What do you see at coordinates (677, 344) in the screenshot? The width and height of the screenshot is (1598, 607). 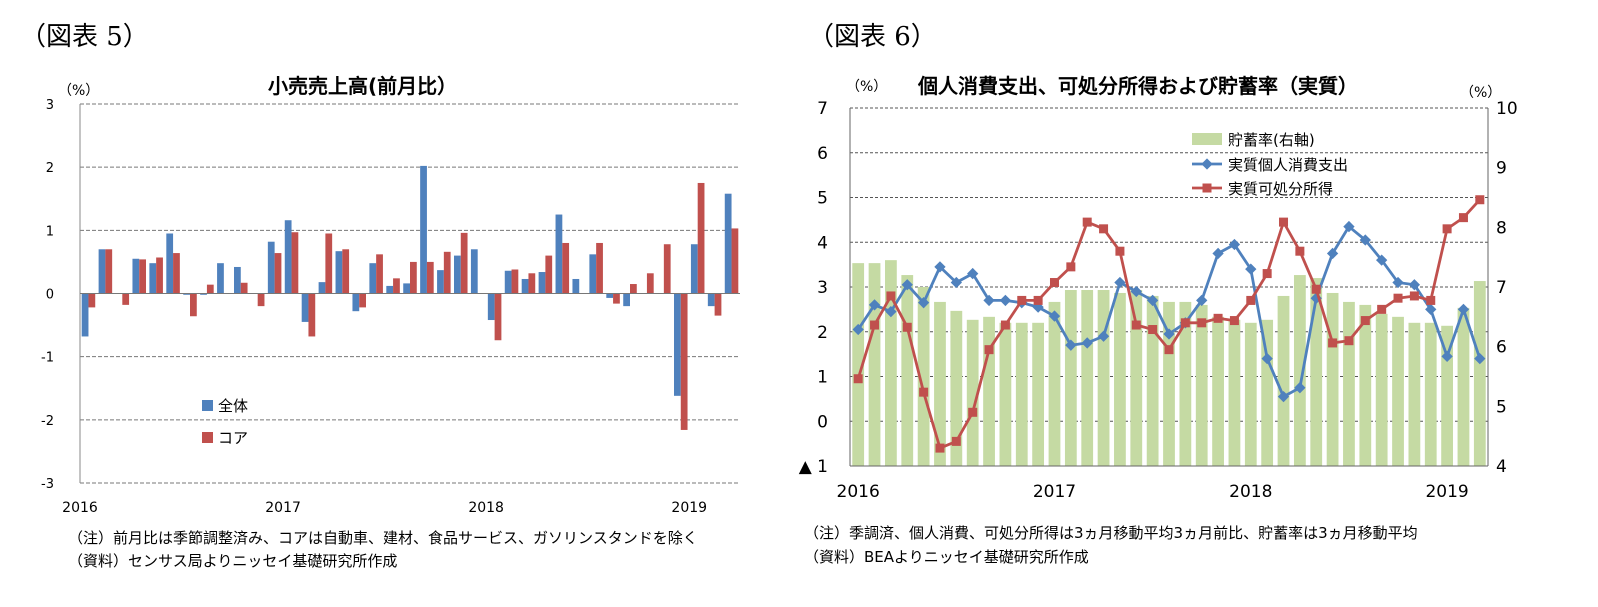 I see `bar-全体-2018-12` at bounding box center [677, 344].